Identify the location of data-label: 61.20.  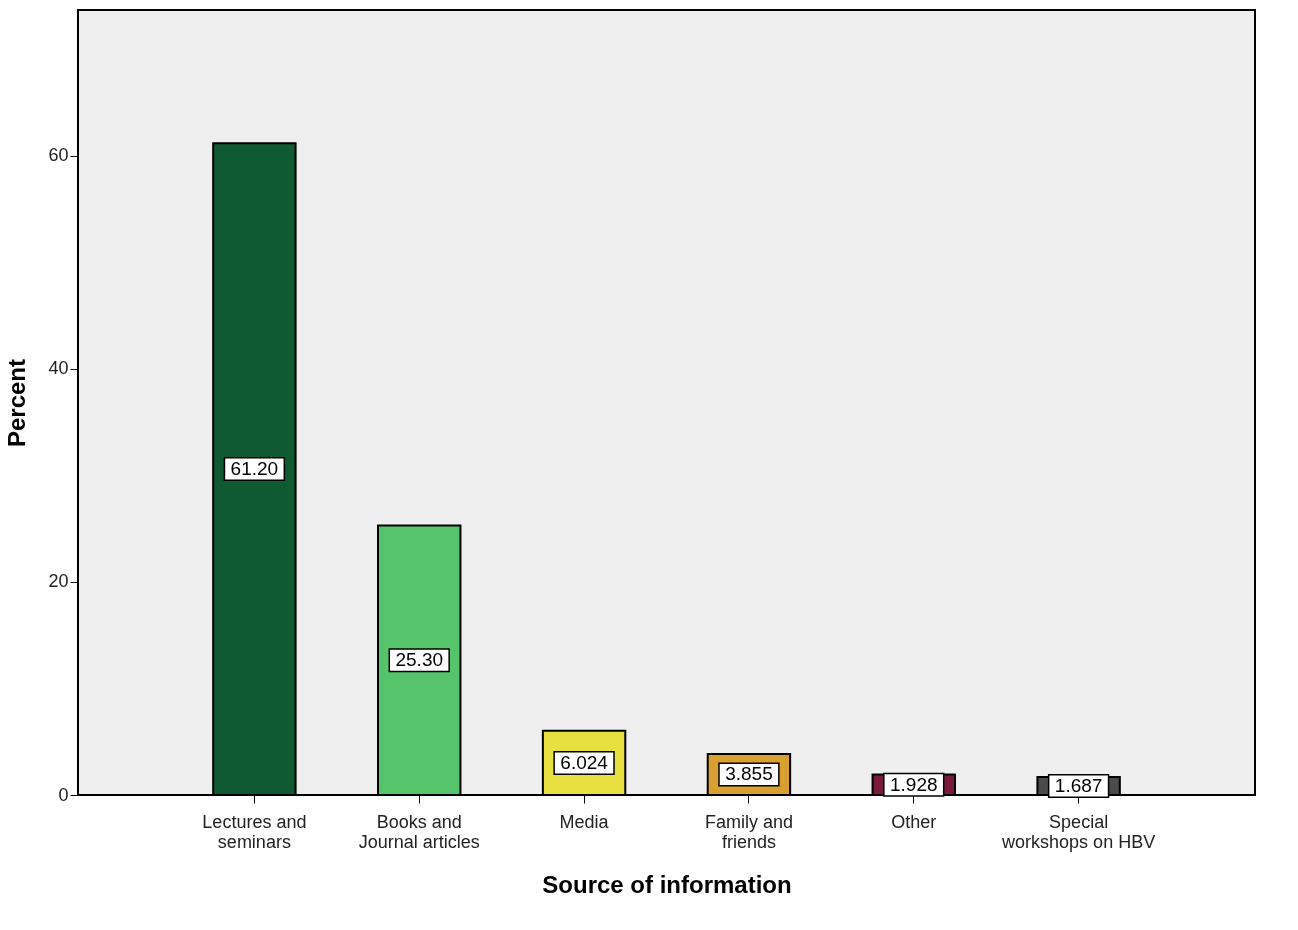
(254, 469).